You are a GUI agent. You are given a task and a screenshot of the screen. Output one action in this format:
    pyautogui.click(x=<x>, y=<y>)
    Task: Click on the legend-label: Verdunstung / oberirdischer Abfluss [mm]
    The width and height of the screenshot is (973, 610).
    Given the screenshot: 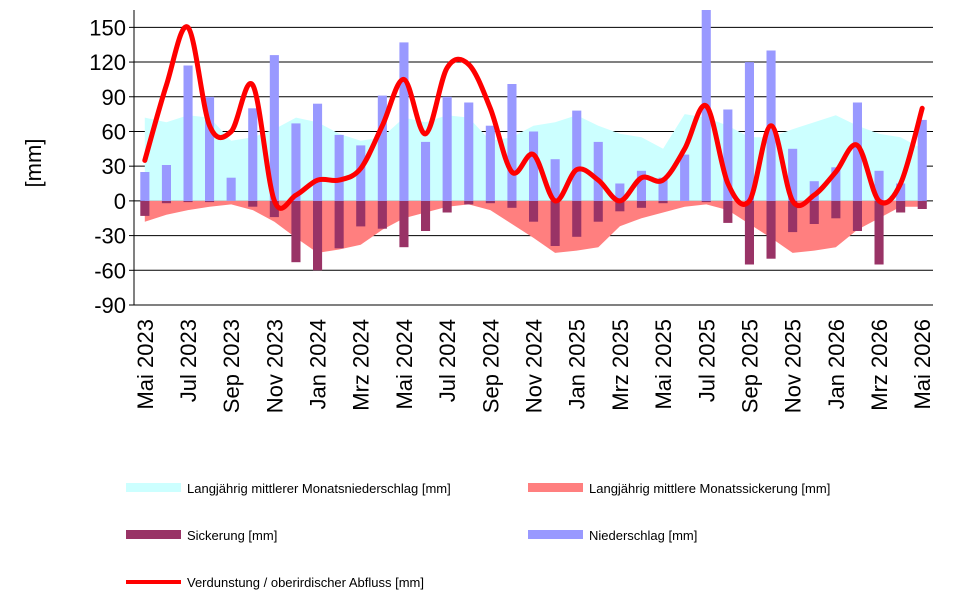 What is the action you would take?
    pyautogui.click(x=305, y=582)
    